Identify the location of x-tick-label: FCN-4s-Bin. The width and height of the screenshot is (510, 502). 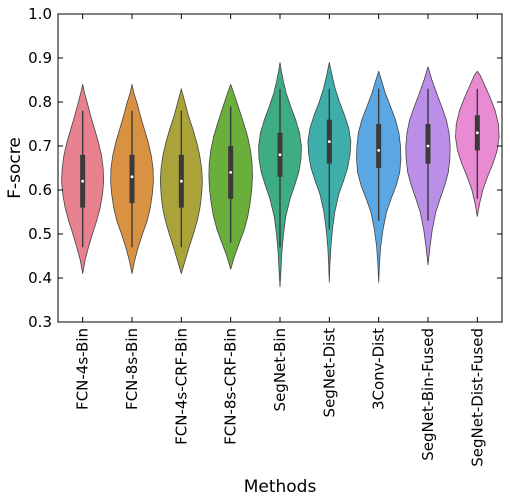
(83, 369).